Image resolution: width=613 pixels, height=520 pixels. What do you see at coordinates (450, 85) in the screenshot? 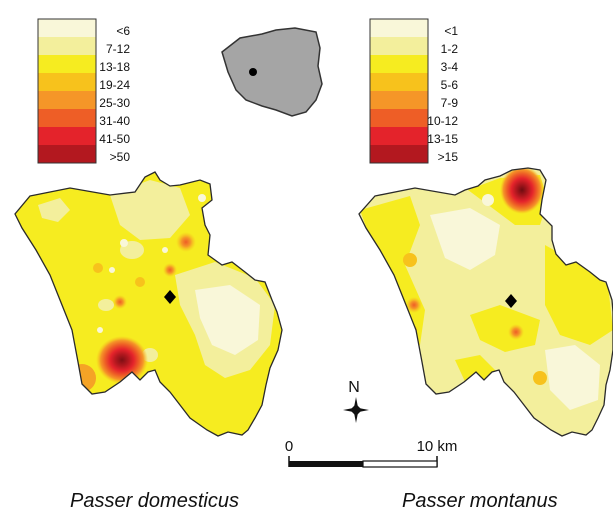
I see `legend-label: 5-6` at bounding box center [450, 85].